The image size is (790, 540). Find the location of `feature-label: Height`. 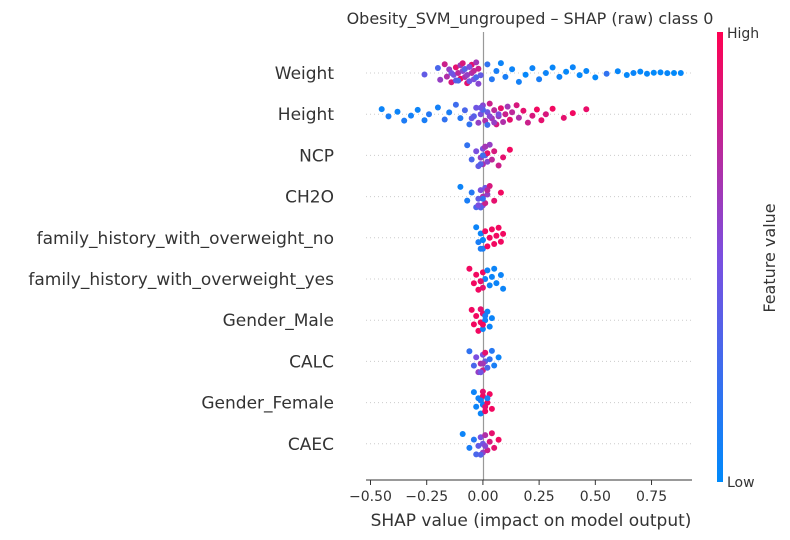

feature-label: Height is located at coordinates (306, 115).